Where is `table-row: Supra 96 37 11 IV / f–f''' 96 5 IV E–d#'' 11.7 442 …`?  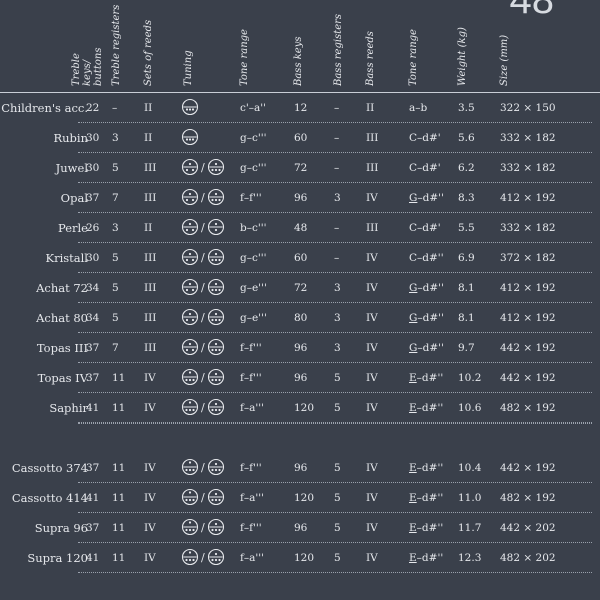 table-row: Supra 96 37 11 IV / f–f''' 96 5 IV E–d#'' 11.7 442 … is located at coordinates (300, 528).